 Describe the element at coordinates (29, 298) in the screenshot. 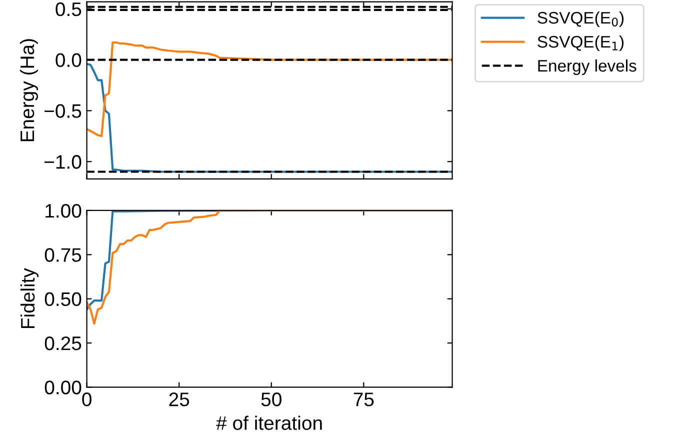

I see `y-axis-title: Fidelity` at that location.